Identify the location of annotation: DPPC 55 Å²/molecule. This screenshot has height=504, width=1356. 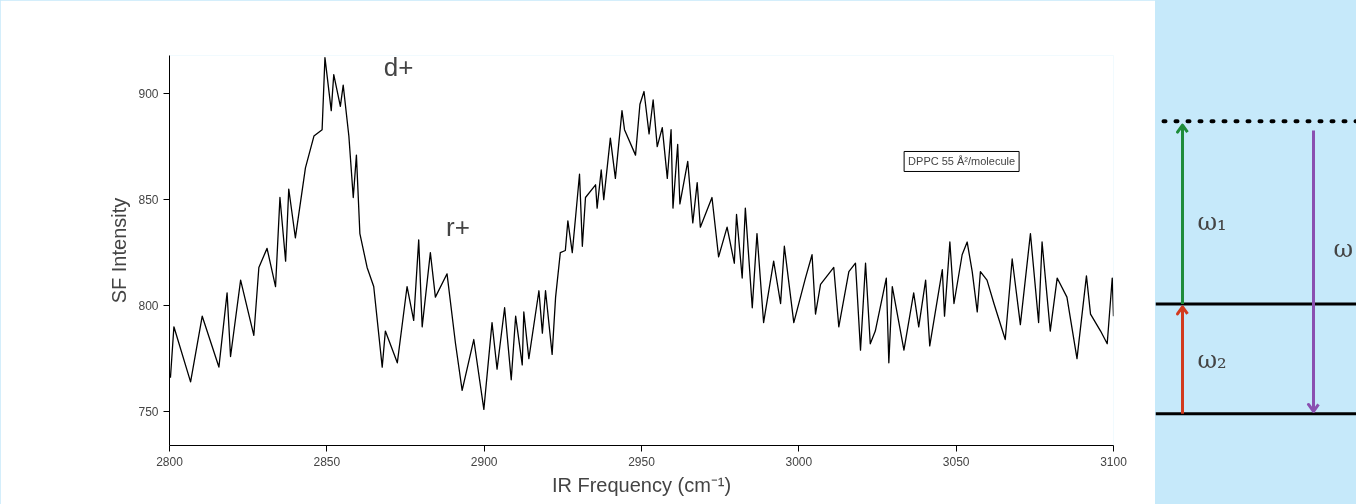
(962, 161).